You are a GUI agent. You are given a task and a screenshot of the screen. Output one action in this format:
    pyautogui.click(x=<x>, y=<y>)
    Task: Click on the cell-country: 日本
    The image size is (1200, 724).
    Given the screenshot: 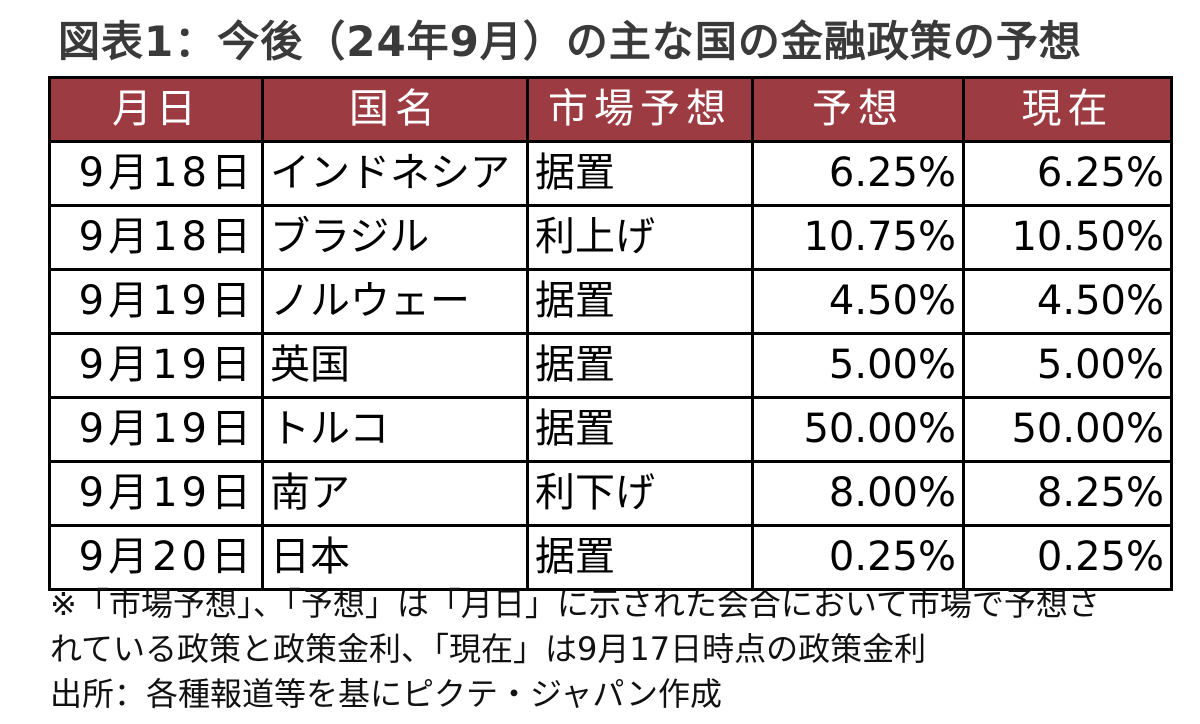 What is the action you would take?
    pyautogui.click(x=395, y=557)
    